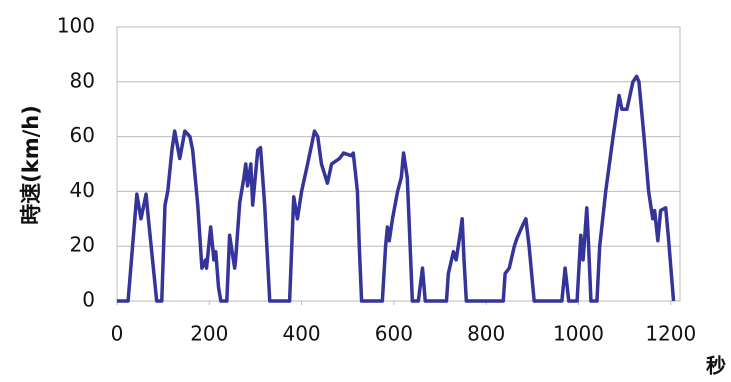 The image size is (731, 382). What do you see at coordinates (31, 165) in the screenshot?
I see `y-axis-label: 時速(km/h)` at bounding box center [31, 165].